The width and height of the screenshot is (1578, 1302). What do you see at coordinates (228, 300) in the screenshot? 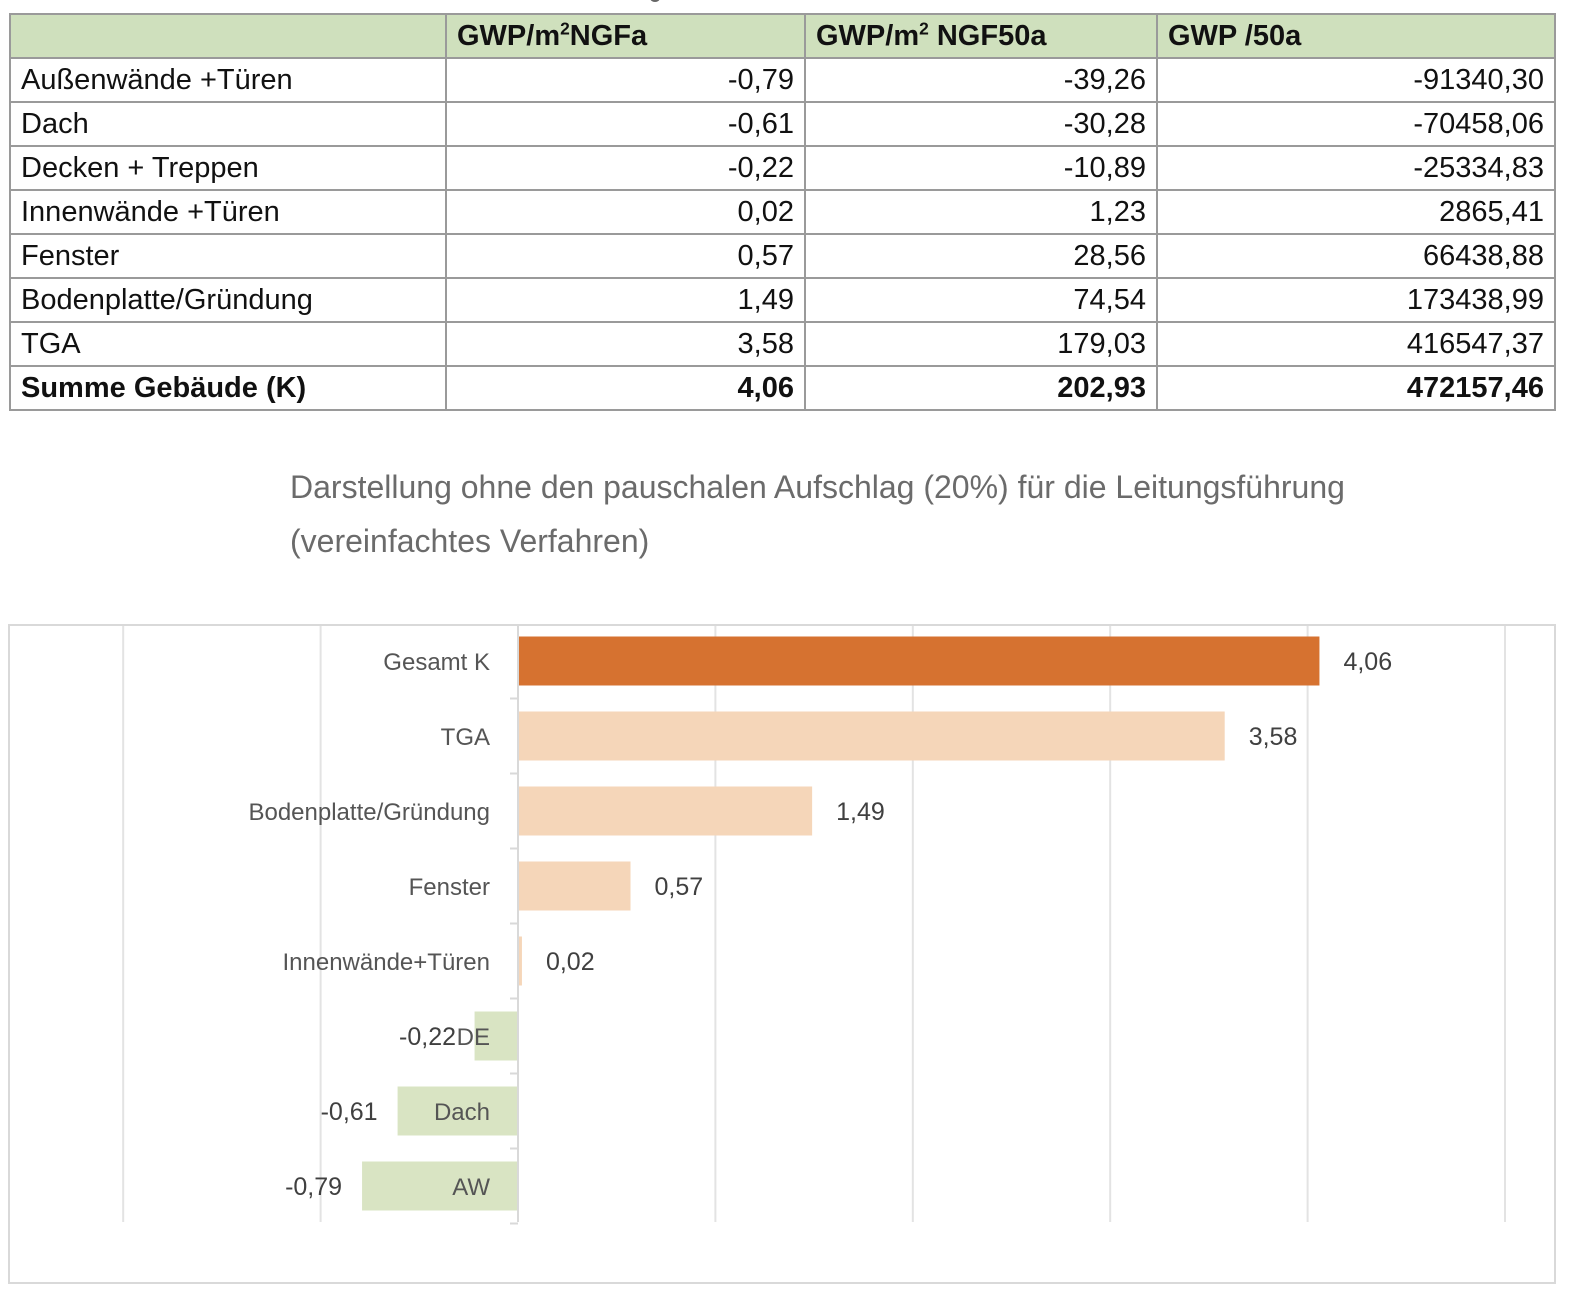
I see `row-label: Bodenplatte/Gründung` at bounding box center [228, 300].